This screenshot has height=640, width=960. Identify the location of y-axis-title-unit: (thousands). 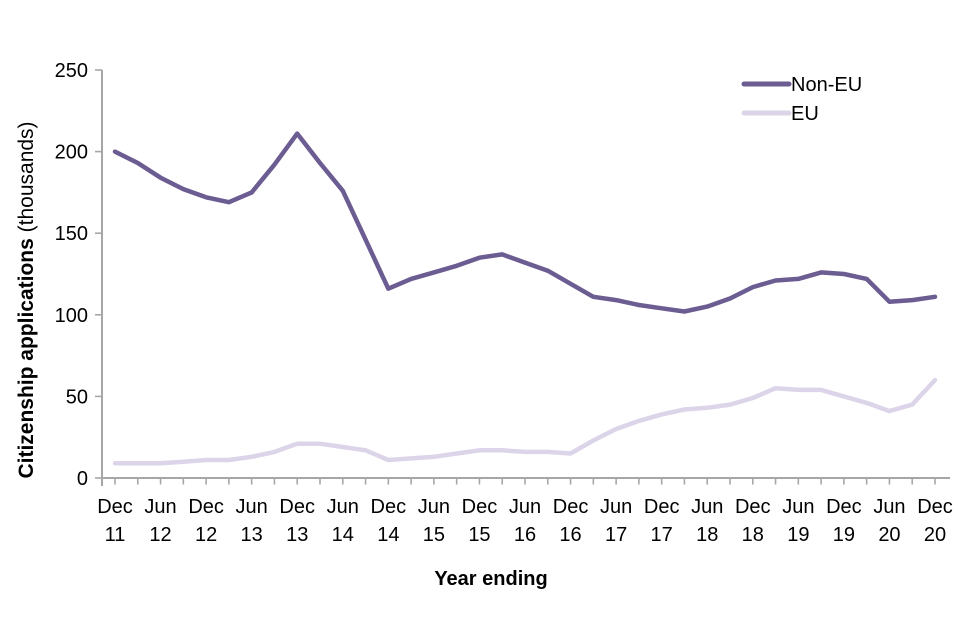
(26, 176).